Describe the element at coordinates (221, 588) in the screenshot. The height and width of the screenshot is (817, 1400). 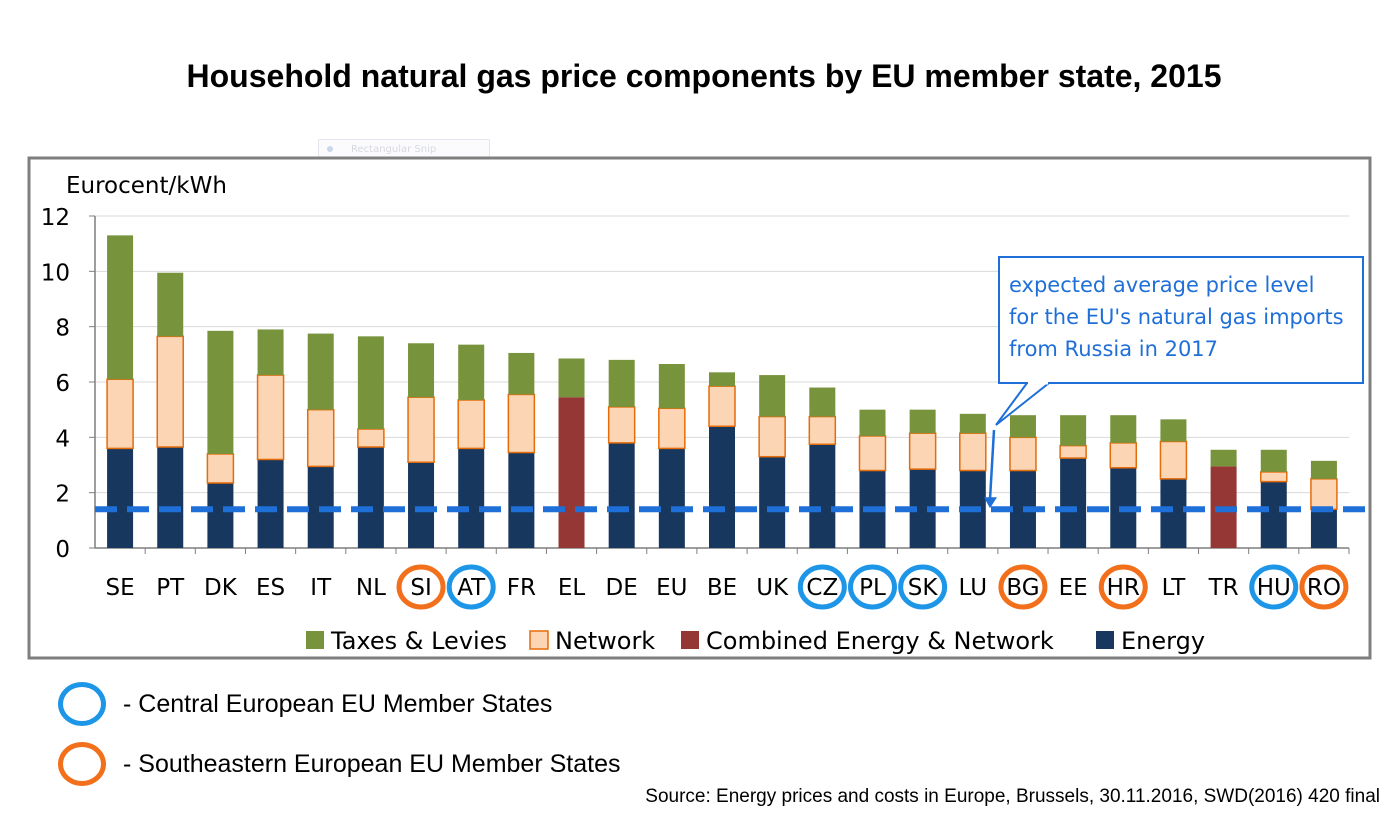
I see `x-tick-label-dk: DK` at that location.